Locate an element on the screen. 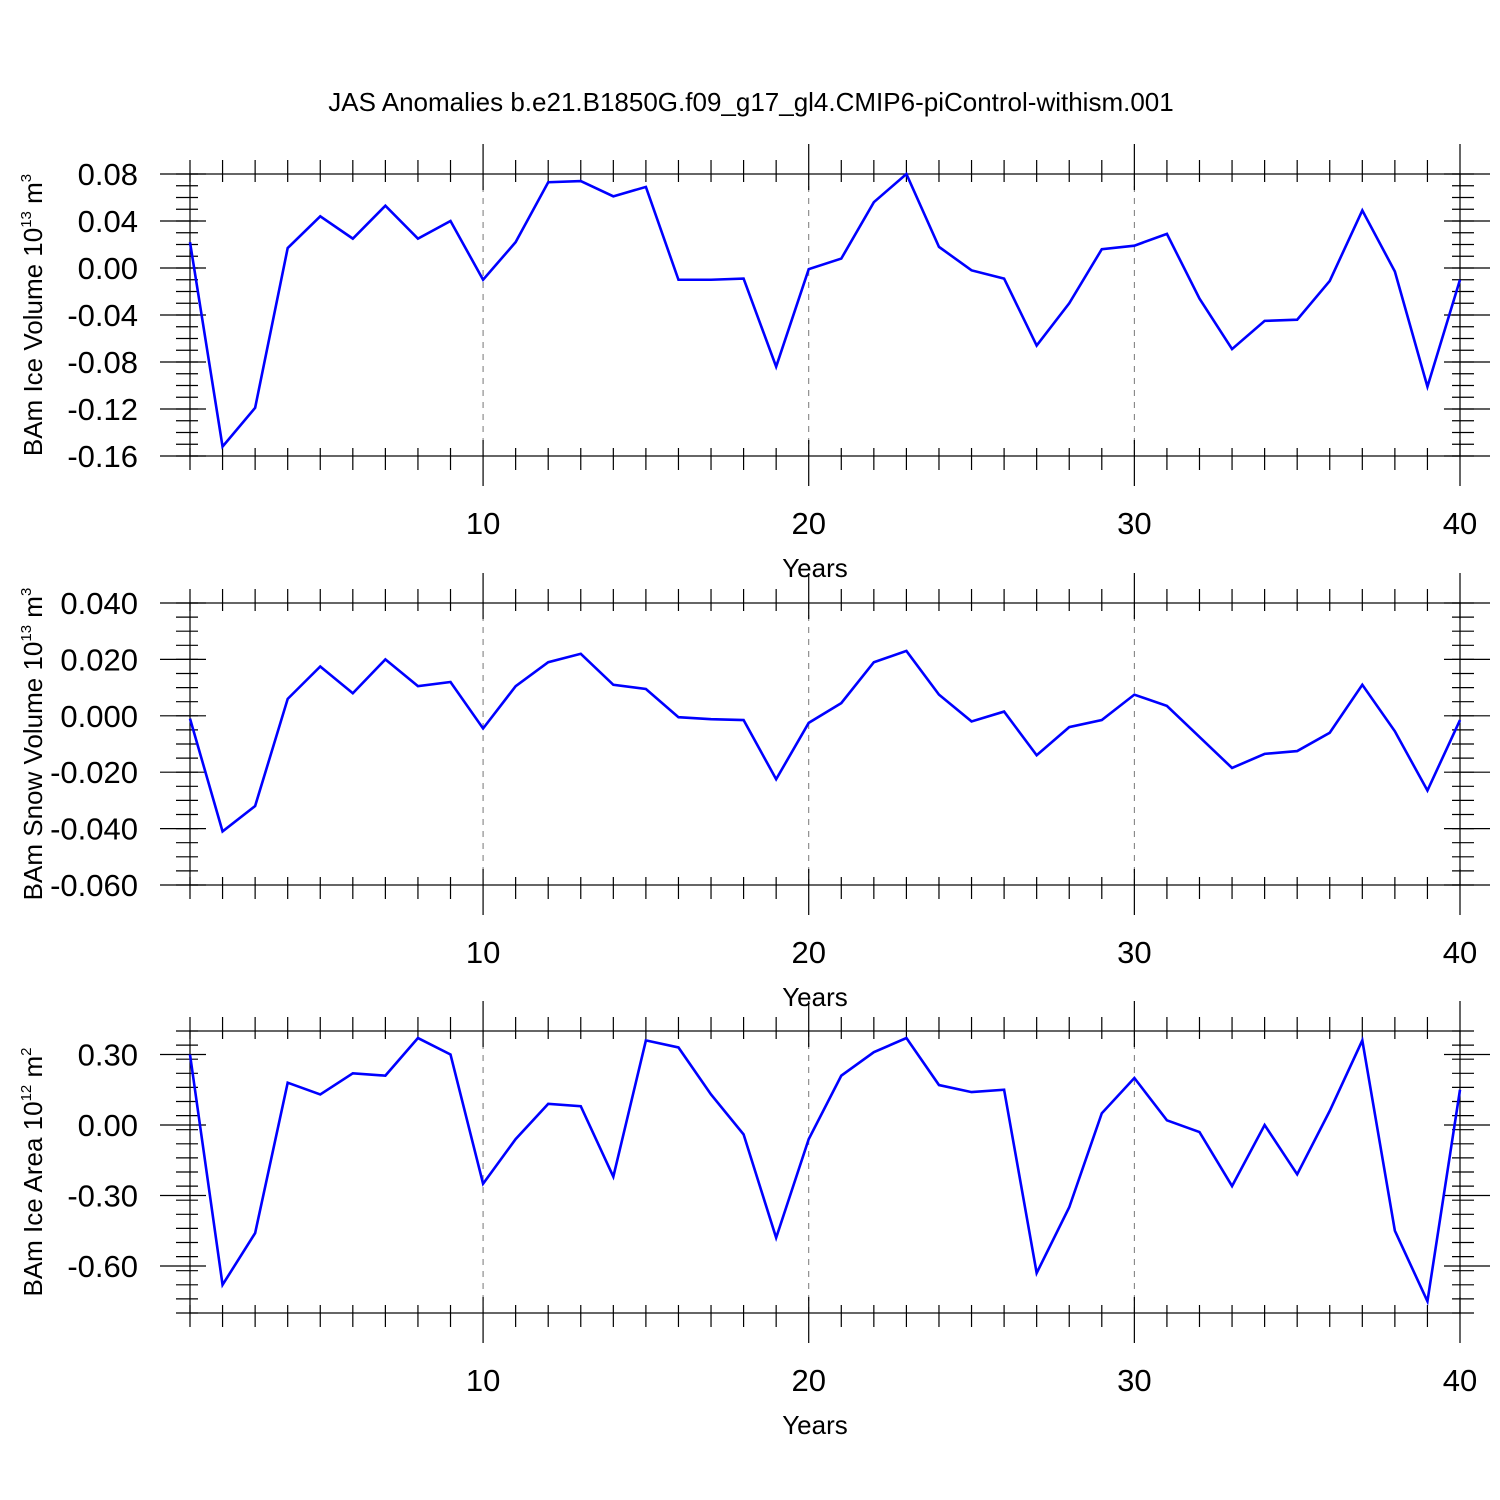  y-axis-title: BAm Snow Volume 1013 m3 is located at coordinates (33, 744).